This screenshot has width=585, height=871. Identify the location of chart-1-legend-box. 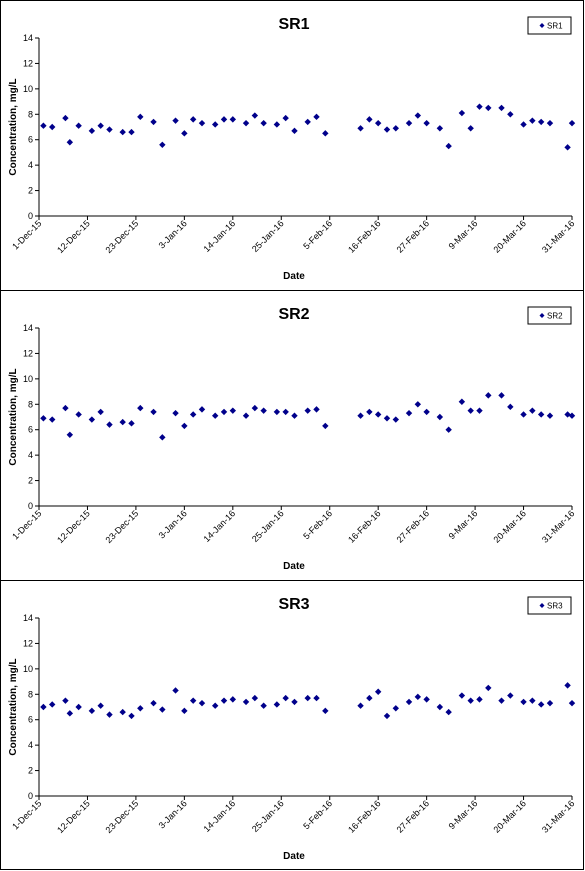
(549, 315).